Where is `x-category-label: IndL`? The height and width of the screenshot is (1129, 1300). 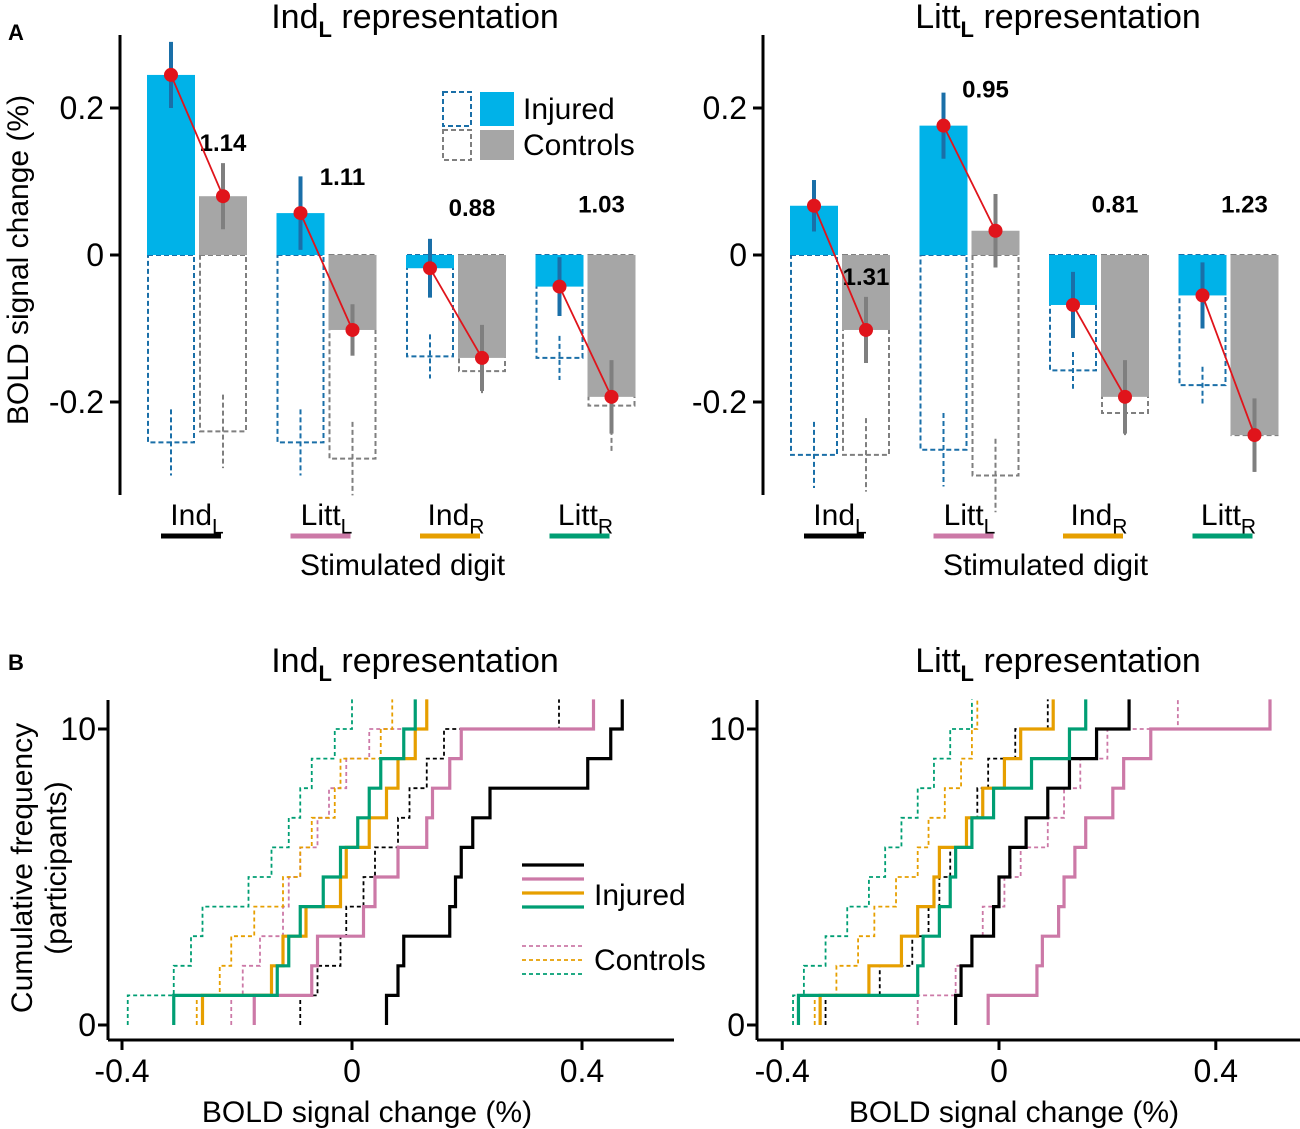
x-category-label: IndL is located at coordinates (839, 518).